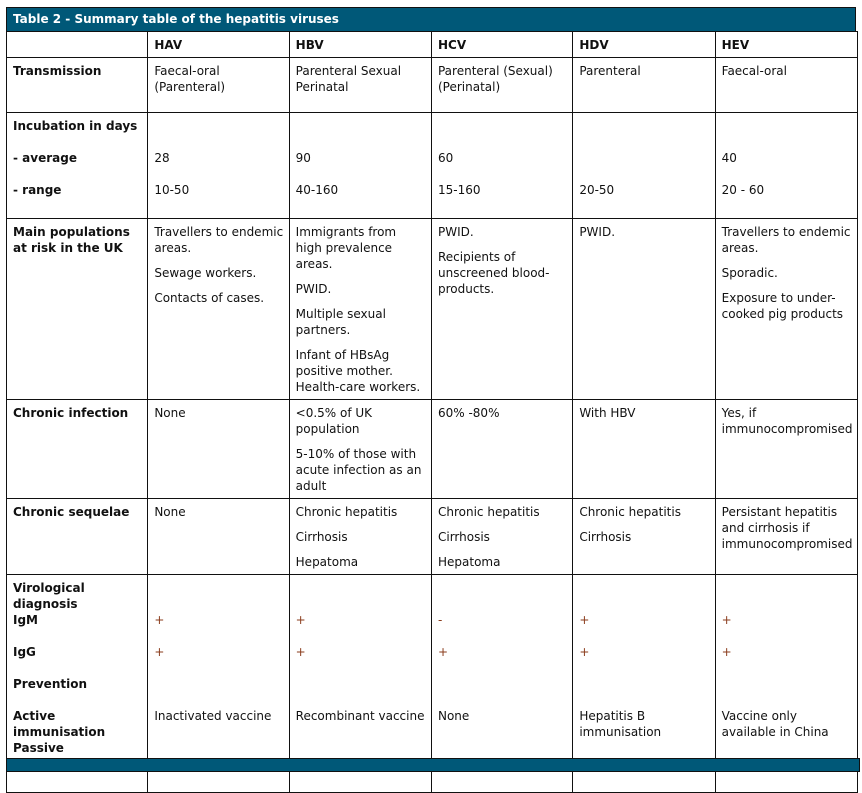  Describe the element at coordinates (440, 620) in the screenshot. I see `cell-text: -` at that location.